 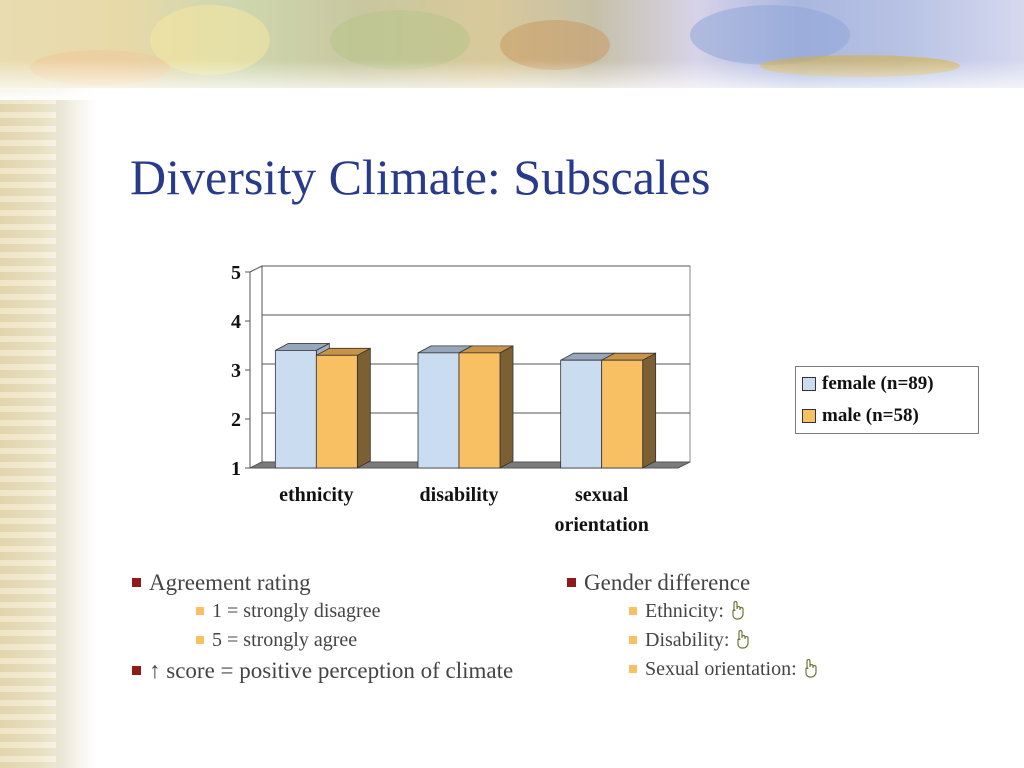 I want to click on sub-bullet-strongly-disagree: 1 = strongly disagree, so click(x=364, y=611).